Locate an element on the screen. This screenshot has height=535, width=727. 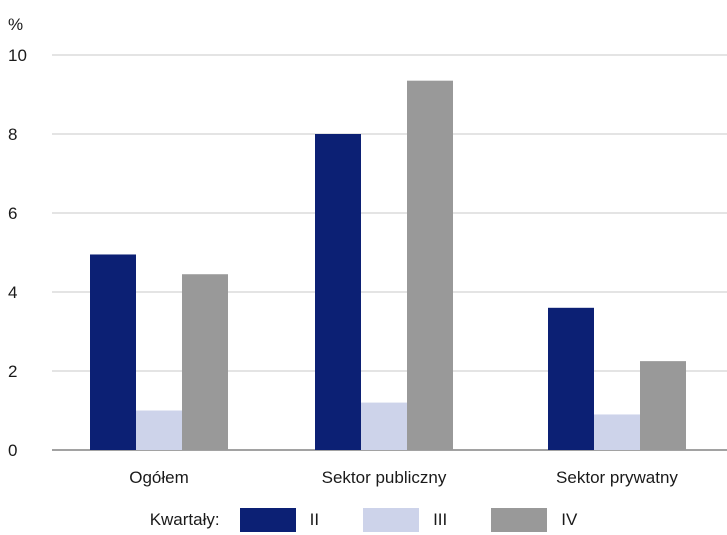
y-unit-label: % is located at coordinates (15, 24).